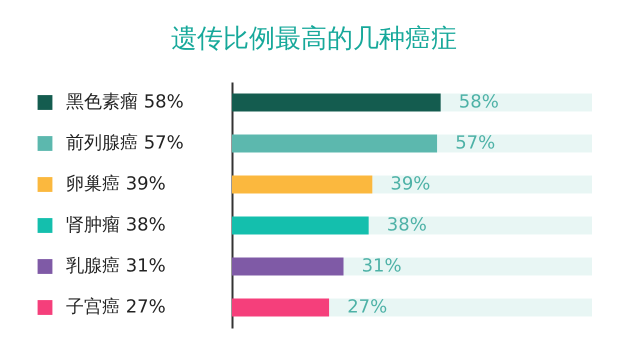 The width and height of the screenshot is (642, 360). I want to click on chart-title: 遗传比例最高的几种癌症, so click(314, 39).